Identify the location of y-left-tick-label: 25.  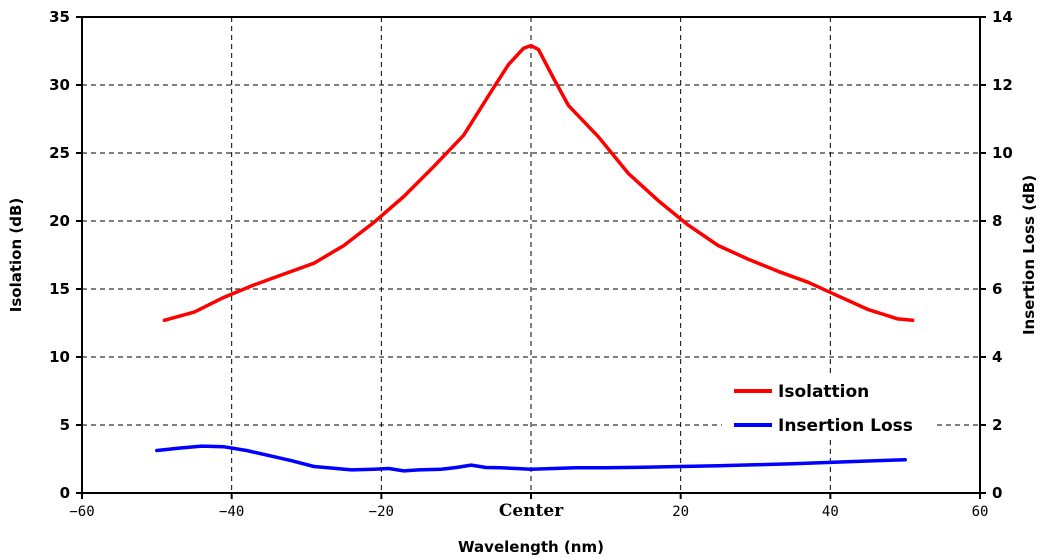
(59, 153).